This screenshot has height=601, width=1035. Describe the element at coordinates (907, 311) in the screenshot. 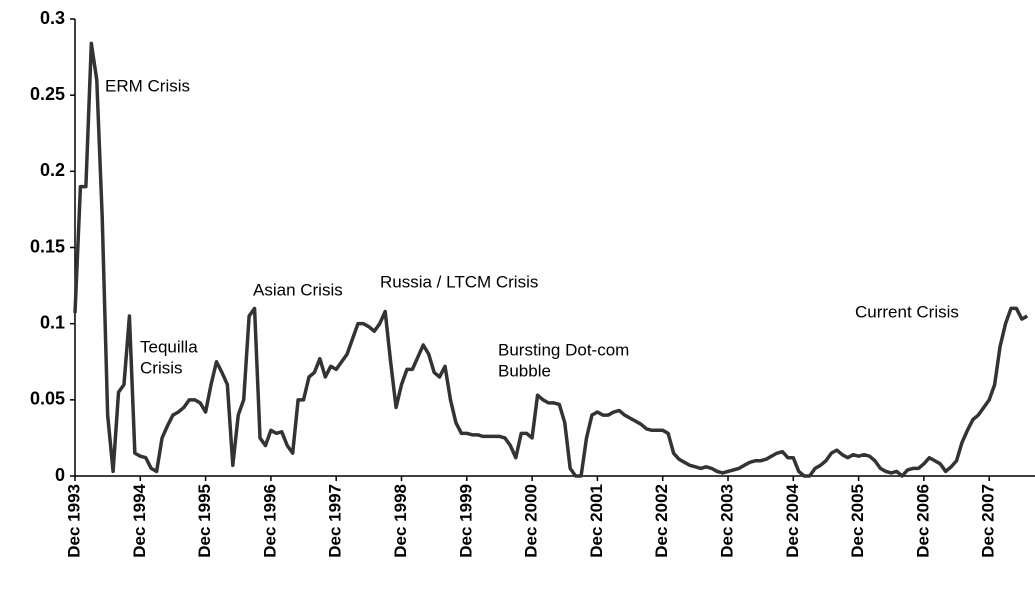

I see `annotation: Current Crisis` at that location.